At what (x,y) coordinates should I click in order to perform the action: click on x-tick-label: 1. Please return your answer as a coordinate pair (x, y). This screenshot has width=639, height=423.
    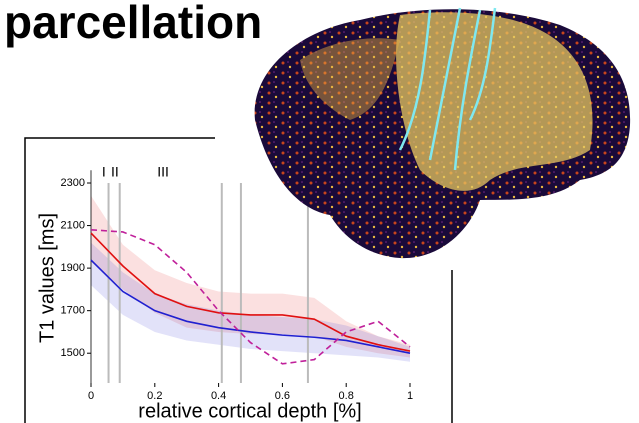
    Looking at the image, I should click on (410, 396).